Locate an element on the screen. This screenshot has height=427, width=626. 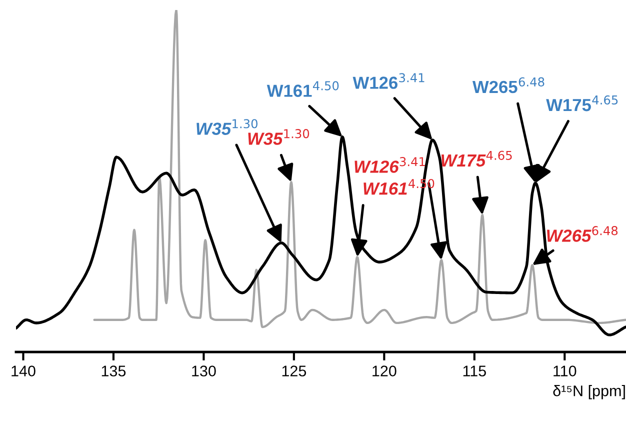
x-tick-label: 130 is located at coordinates (204, 371).